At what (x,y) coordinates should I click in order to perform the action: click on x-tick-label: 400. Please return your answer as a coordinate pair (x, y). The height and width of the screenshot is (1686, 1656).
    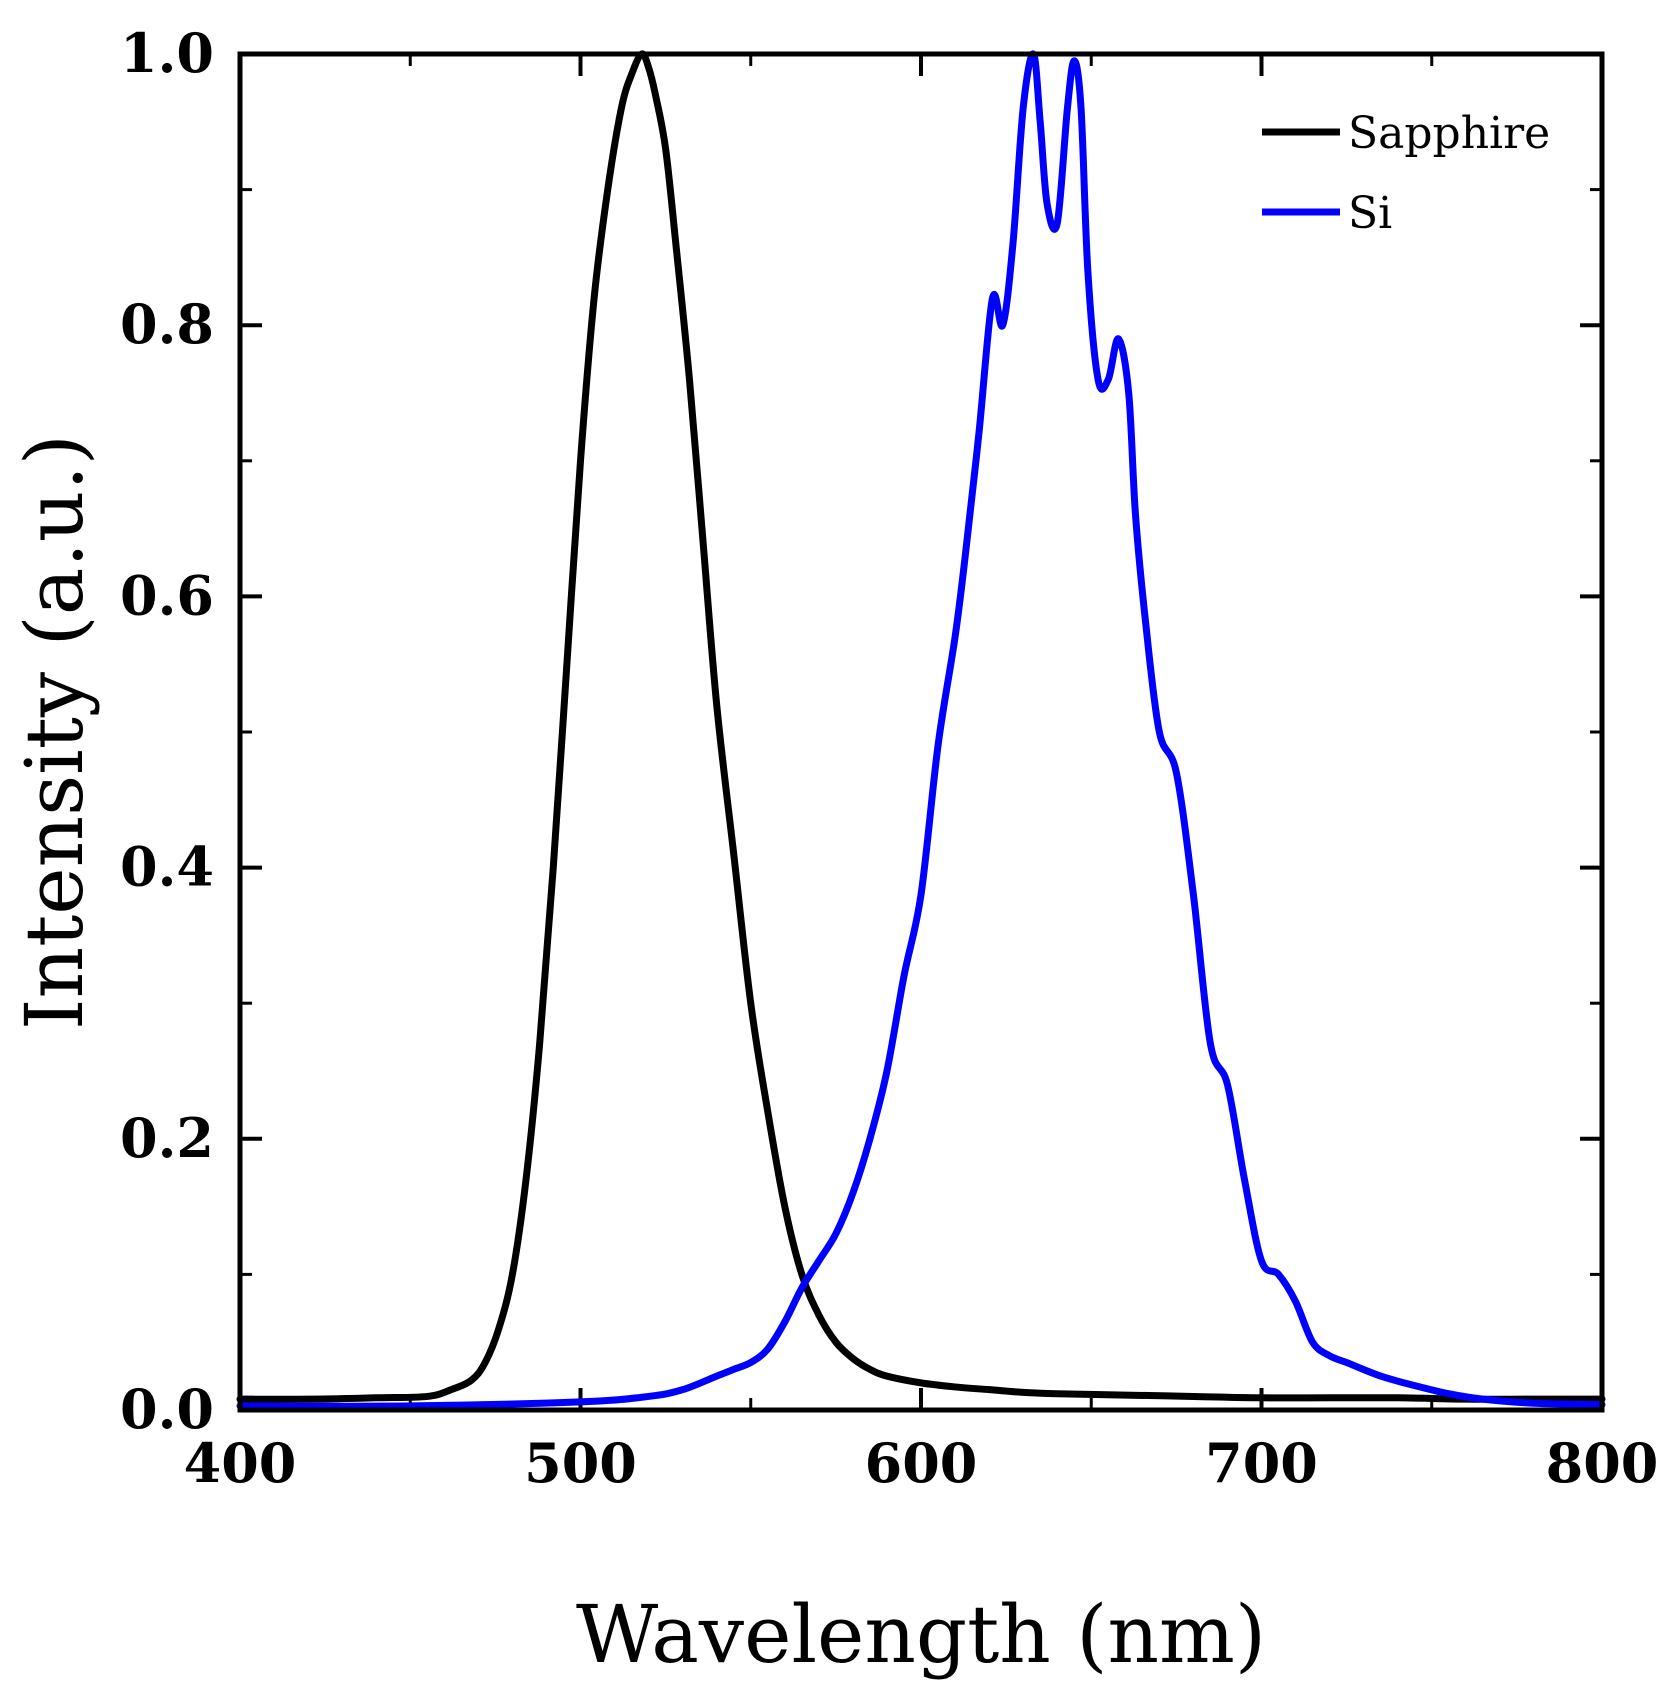
    Looking at the image, I should click on (240, 1463).